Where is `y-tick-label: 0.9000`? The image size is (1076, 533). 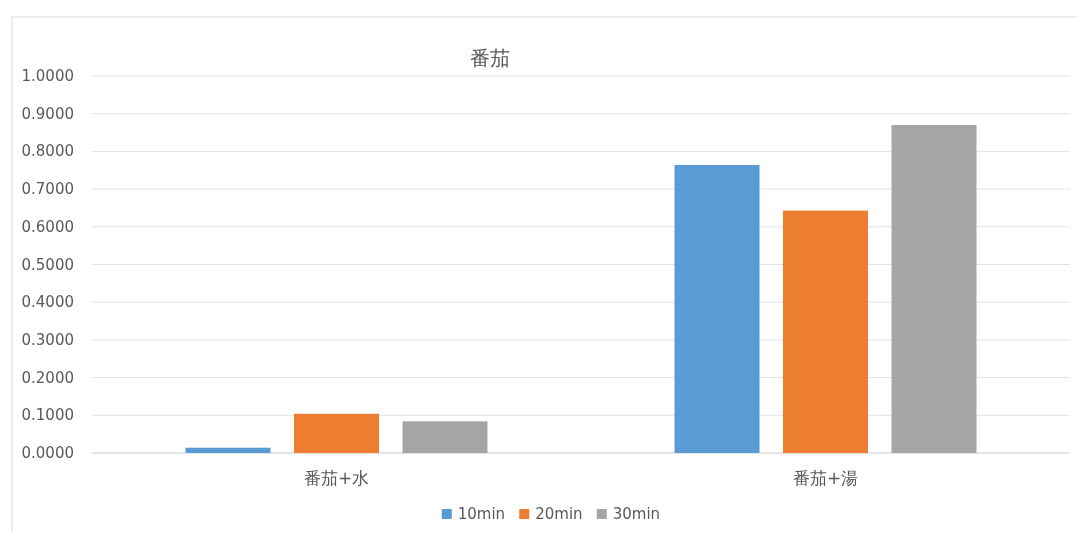 y-tick-label: 0.9000 is located at coordinates (47, 113).